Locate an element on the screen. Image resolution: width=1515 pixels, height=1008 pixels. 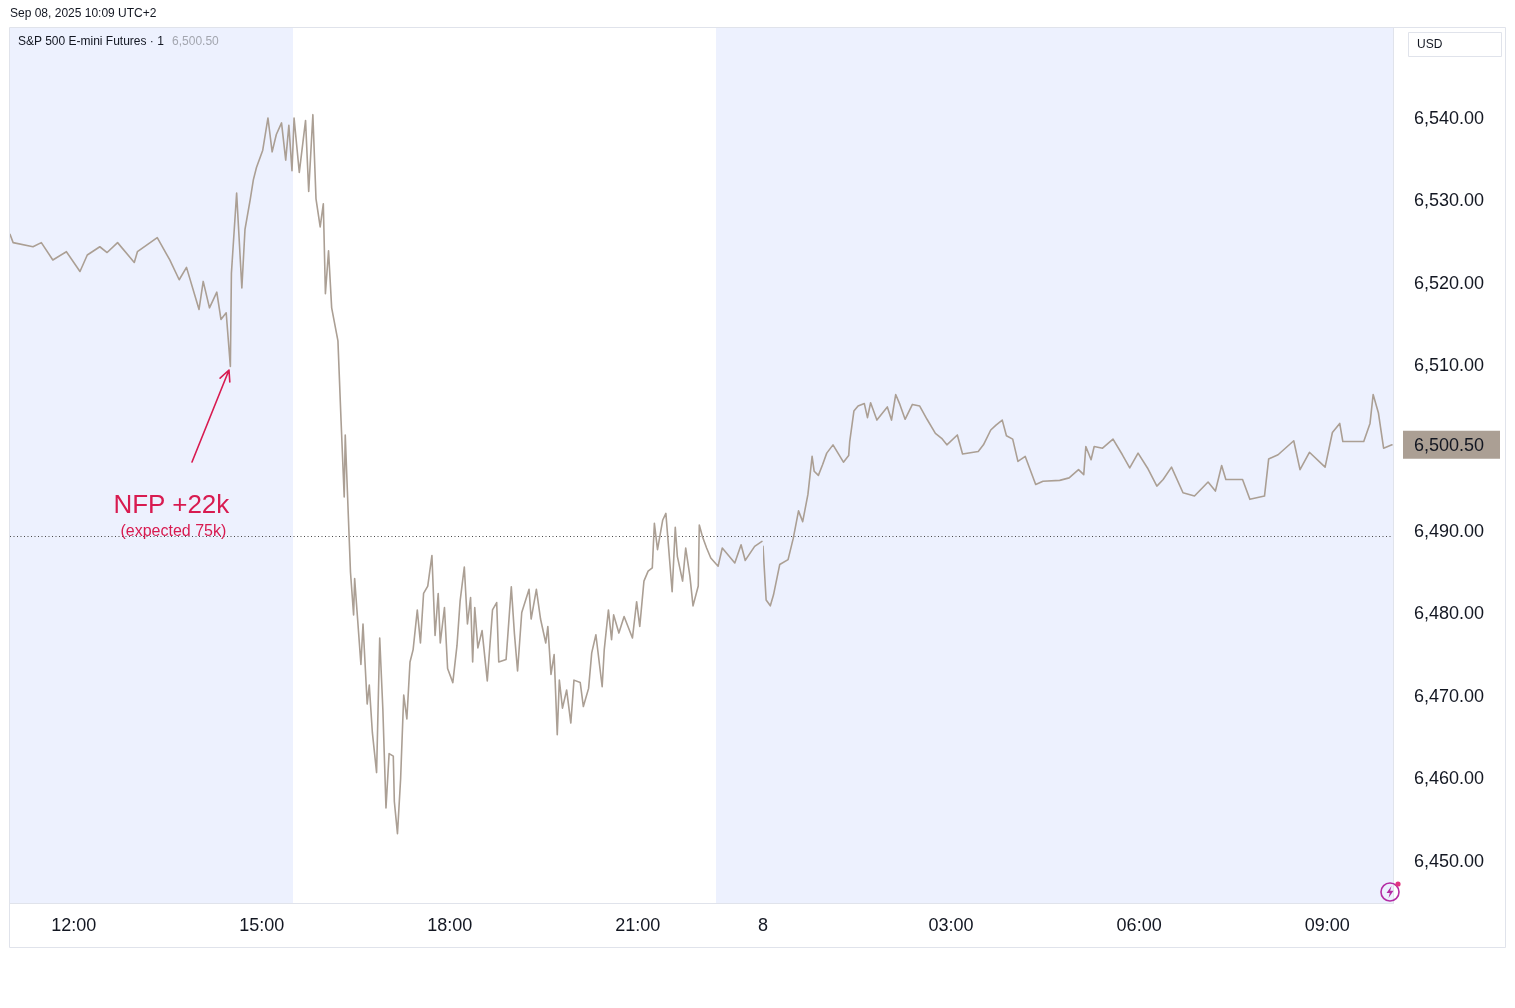
x-tick-label: 03:00 is located at coordinates (951, 924).